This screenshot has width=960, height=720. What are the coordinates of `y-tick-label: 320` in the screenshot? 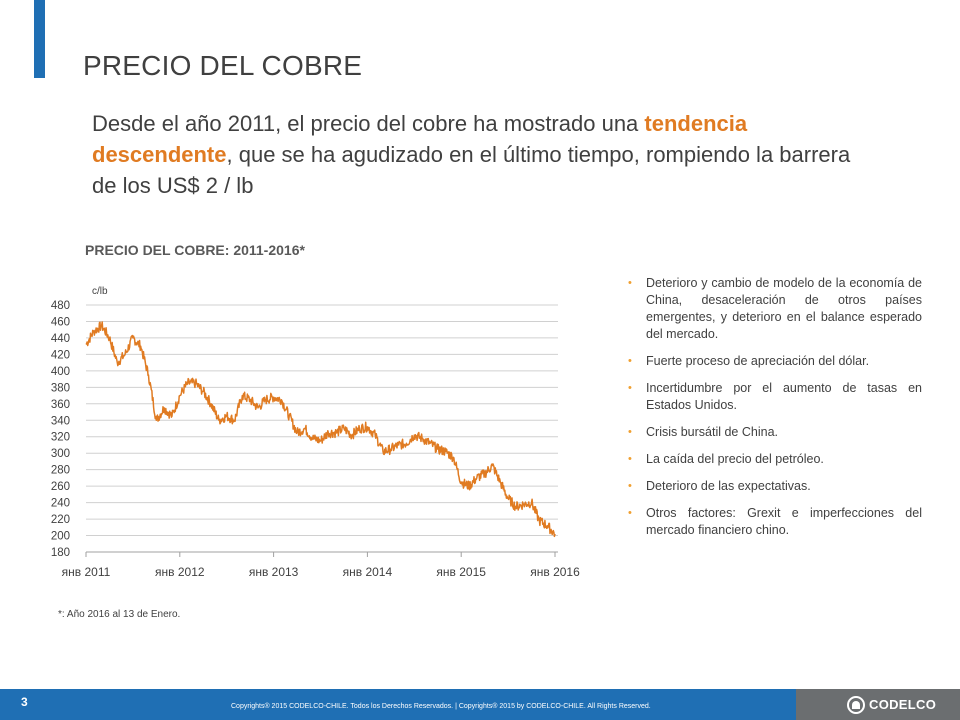 It's located at (60, 438).